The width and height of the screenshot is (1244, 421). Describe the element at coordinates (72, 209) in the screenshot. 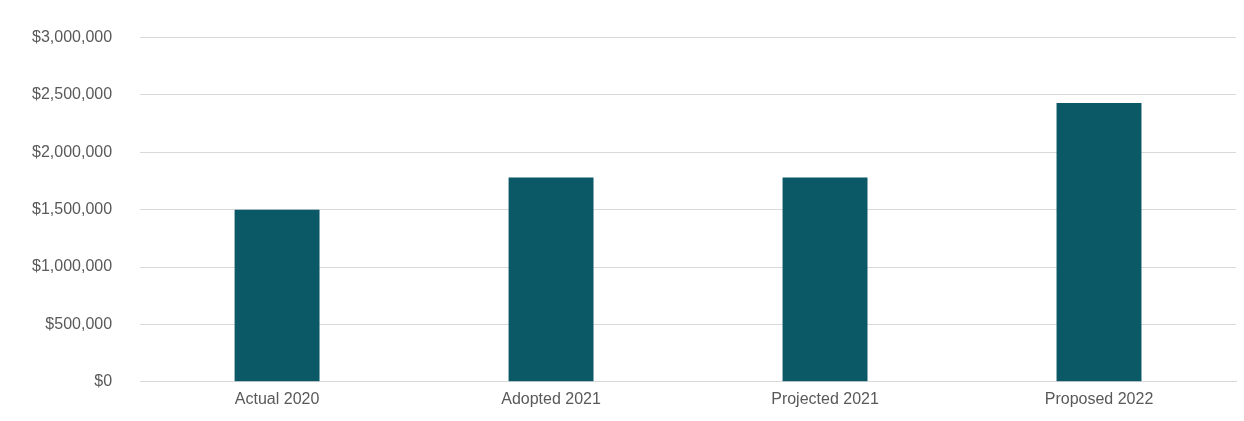

I see `y-tick-label: $1,500,000` at that location.